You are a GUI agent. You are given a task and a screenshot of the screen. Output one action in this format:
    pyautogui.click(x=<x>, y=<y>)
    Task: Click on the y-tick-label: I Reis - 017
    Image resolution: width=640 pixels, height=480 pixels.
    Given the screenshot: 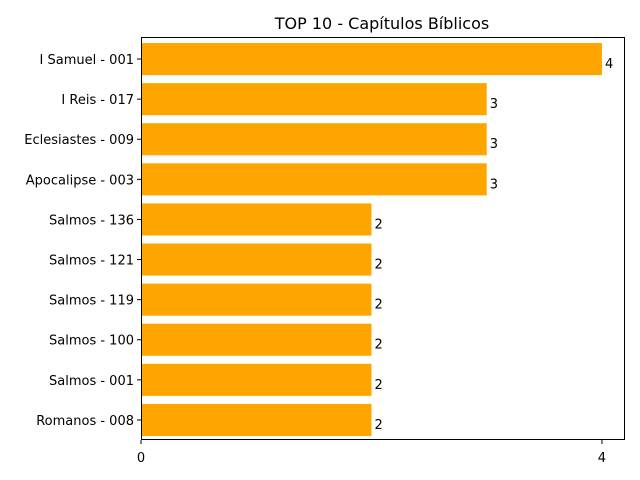 What is the action you would take?
    pyautogui.click(x=97, y=100)
    